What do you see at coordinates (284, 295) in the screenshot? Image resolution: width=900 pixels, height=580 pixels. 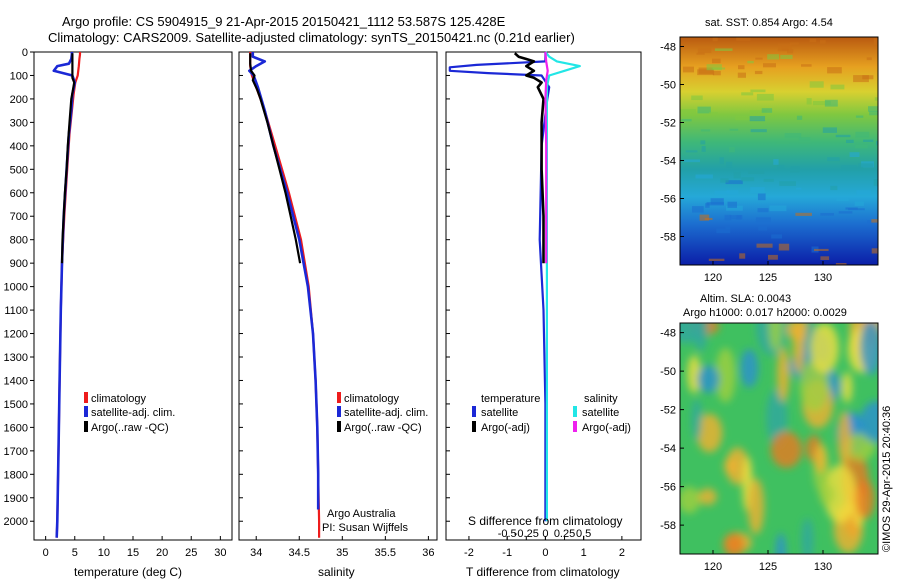 I see `salinity-series` at bounding box center [284, 295].